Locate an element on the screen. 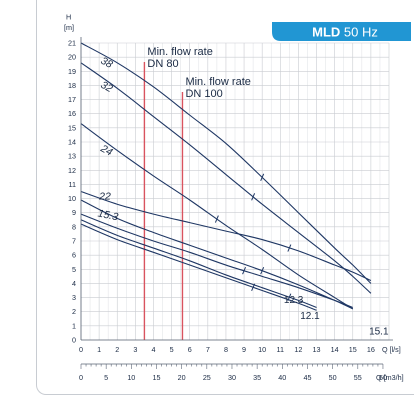 The height and width of the screenshot is (395, 414). y-tick-label: 1 is located at coordinates (74, 325).